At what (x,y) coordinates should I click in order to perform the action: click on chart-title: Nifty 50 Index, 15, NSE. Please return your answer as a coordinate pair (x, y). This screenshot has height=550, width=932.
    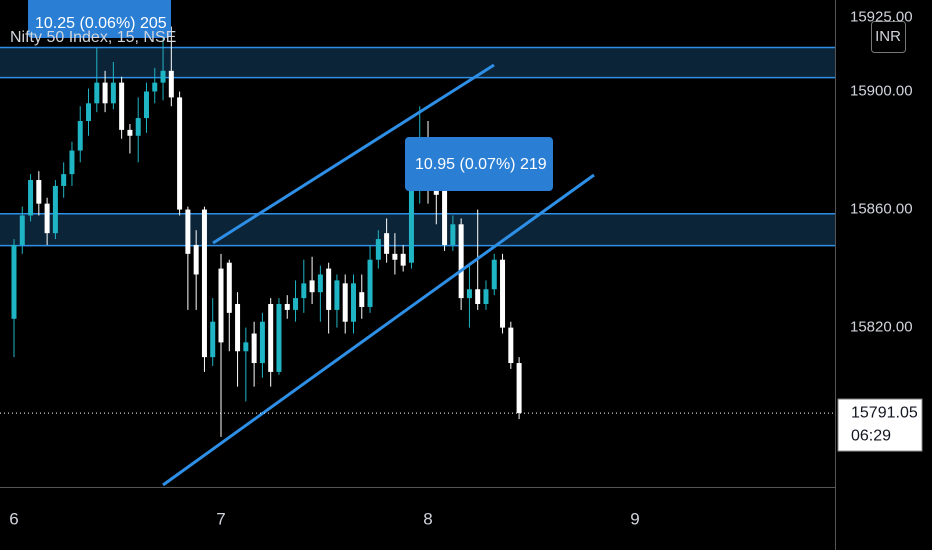
    Looking at the image, I should click on (93, 37).